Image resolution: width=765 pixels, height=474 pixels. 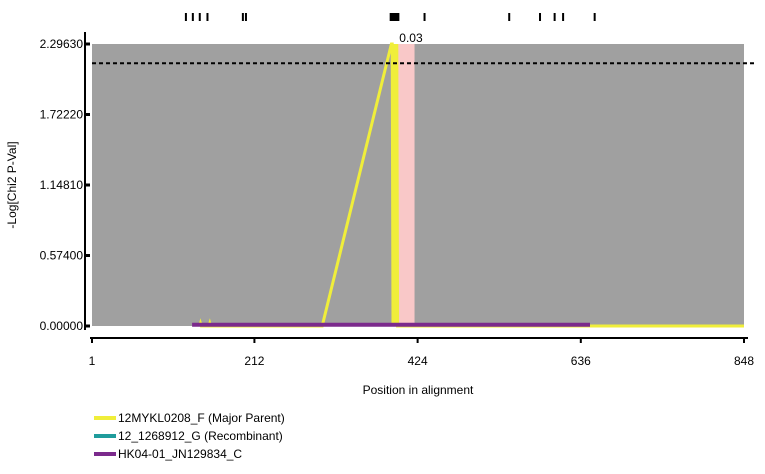 I want to click on y-axis: 0.00000 0.57400 1.14810 1.72220 2.29630, so click(x=65, y=182).